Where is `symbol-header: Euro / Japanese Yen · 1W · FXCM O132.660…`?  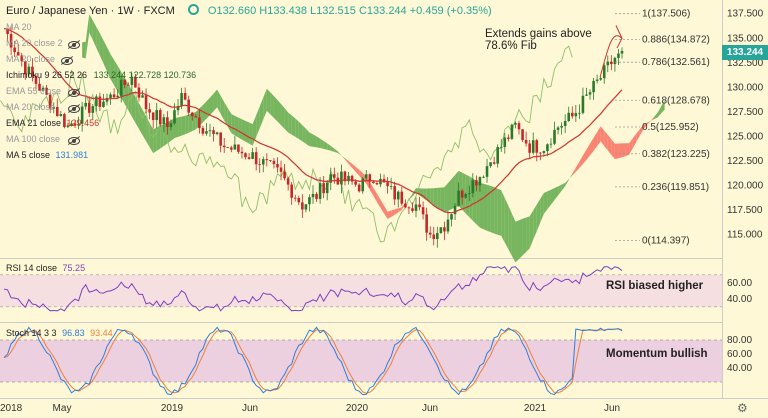
symbol-header: Euro / Japanese Yen · 1W · FXCM O132.660… is located at coordinates (249, 10).